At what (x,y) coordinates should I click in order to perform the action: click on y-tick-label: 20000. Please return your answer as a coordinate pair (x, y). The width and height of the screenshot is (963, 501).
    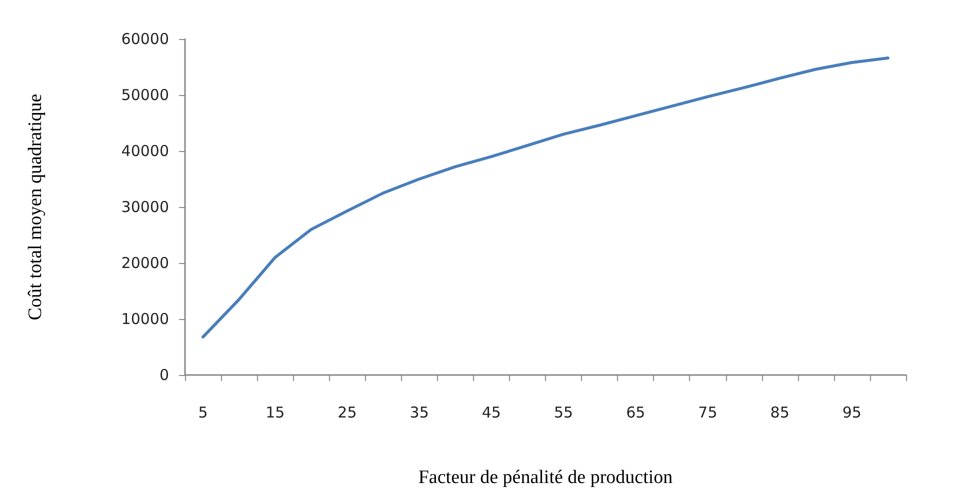
    Looking at the image, I should click on (145, 263).